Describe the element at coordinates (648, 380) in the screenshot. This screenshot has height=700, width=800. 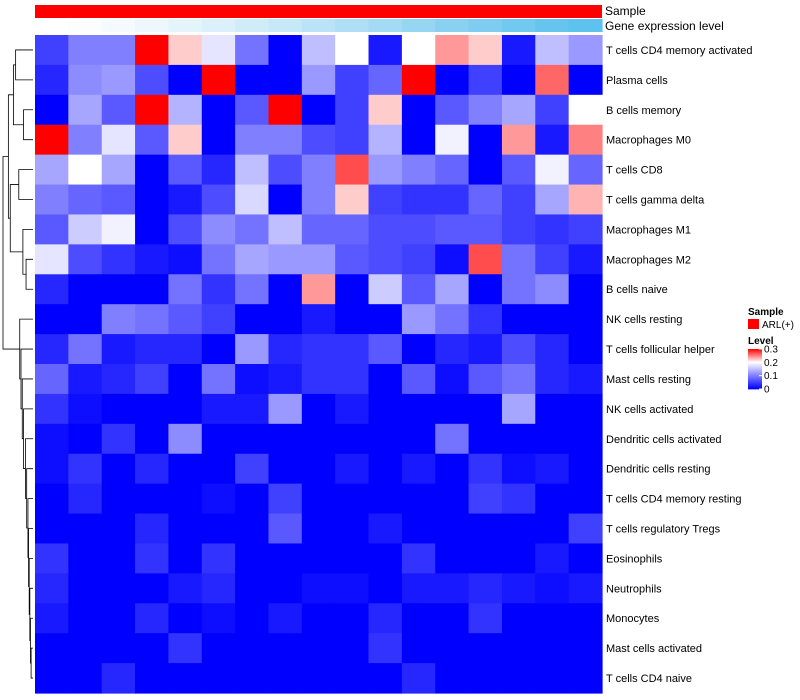
I see `row-label: Mast cells resting` at that location.